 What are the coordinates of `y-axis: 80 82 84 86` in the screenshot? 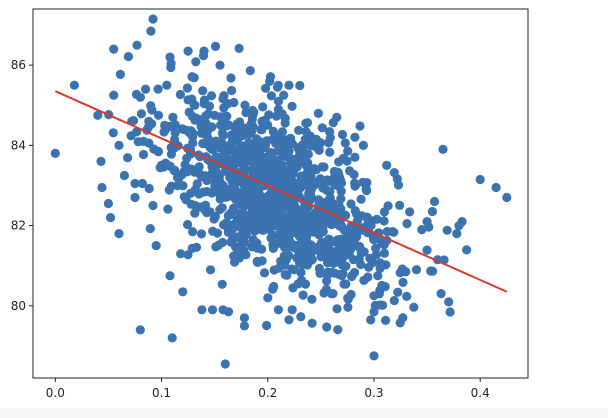 It's located at (22, 185).